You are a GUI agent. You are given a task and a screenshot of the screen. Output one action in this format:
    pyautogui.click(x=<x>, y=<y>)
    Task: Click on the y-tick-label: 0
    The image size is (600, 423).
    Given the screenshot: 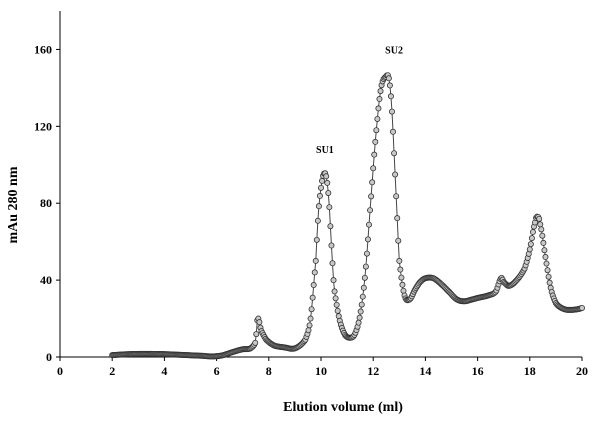 What is the action you would take?
    pyautogui.click(x=49, y=357)
    